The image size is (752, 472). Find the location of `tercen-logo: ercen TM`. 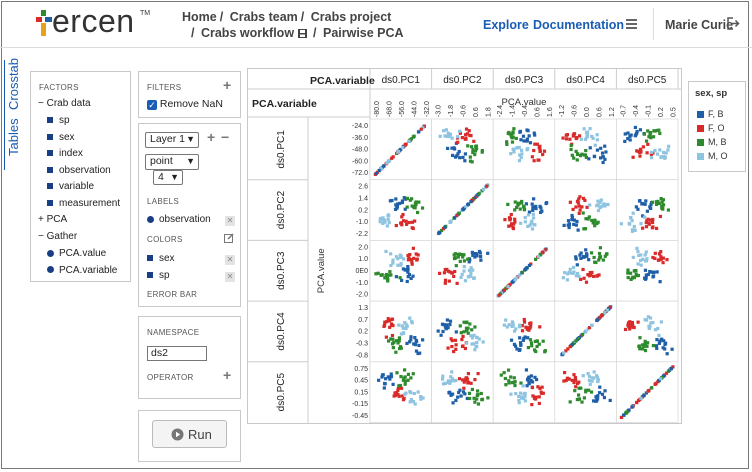

tercen-logo: ercen TM is located at coordinates (94, 21).